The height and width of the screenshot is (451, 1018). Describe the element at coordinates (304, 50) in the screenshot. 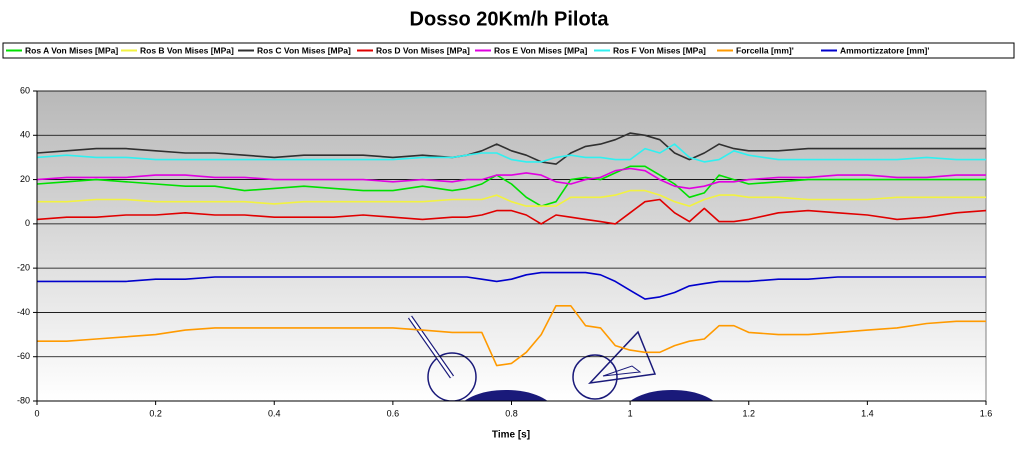

I see `legend-label: Ros C Von Mises [MPa]` at that location.